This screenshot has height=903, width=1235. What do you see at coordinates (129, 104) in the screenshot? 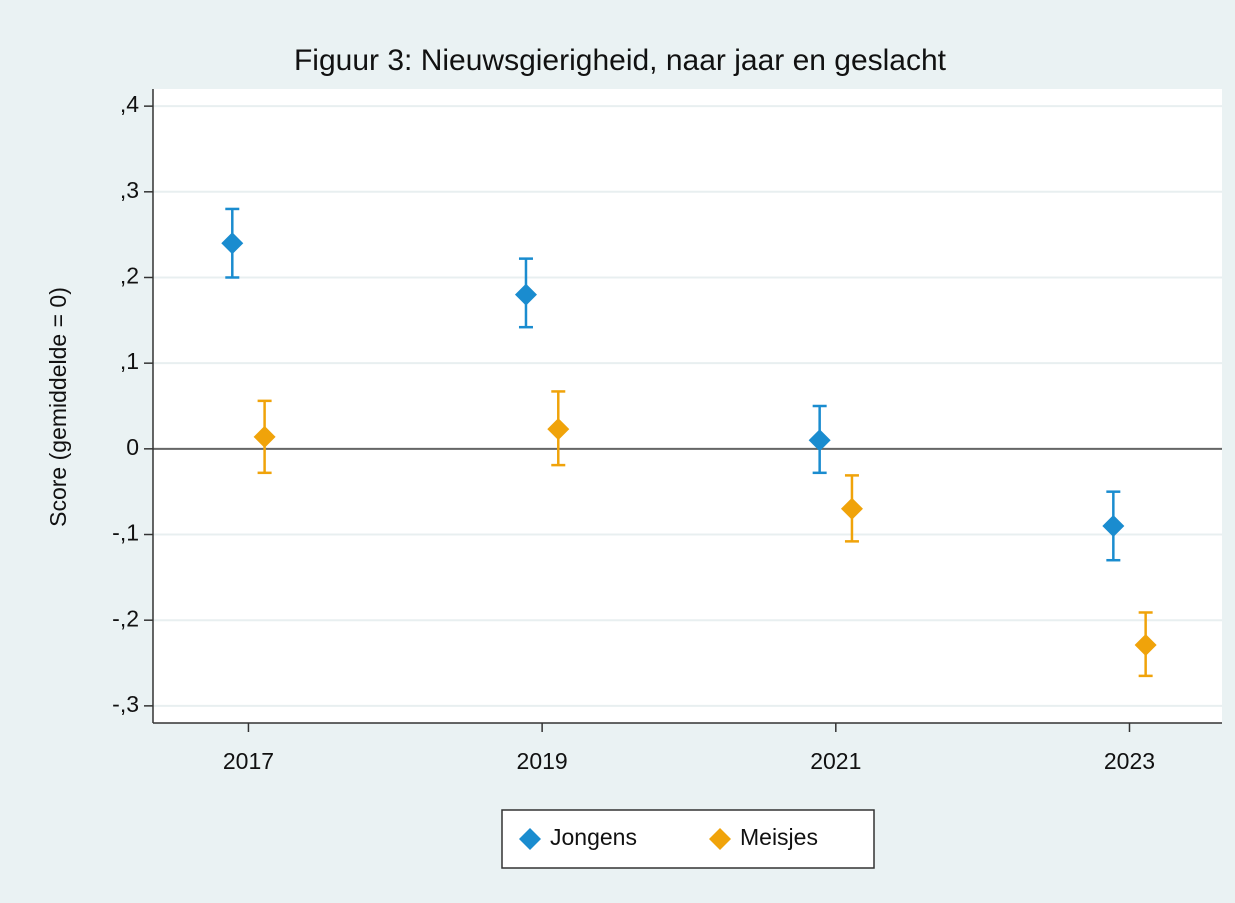
I see `y-tick-label: ,4` at bounding box center [129, 104].